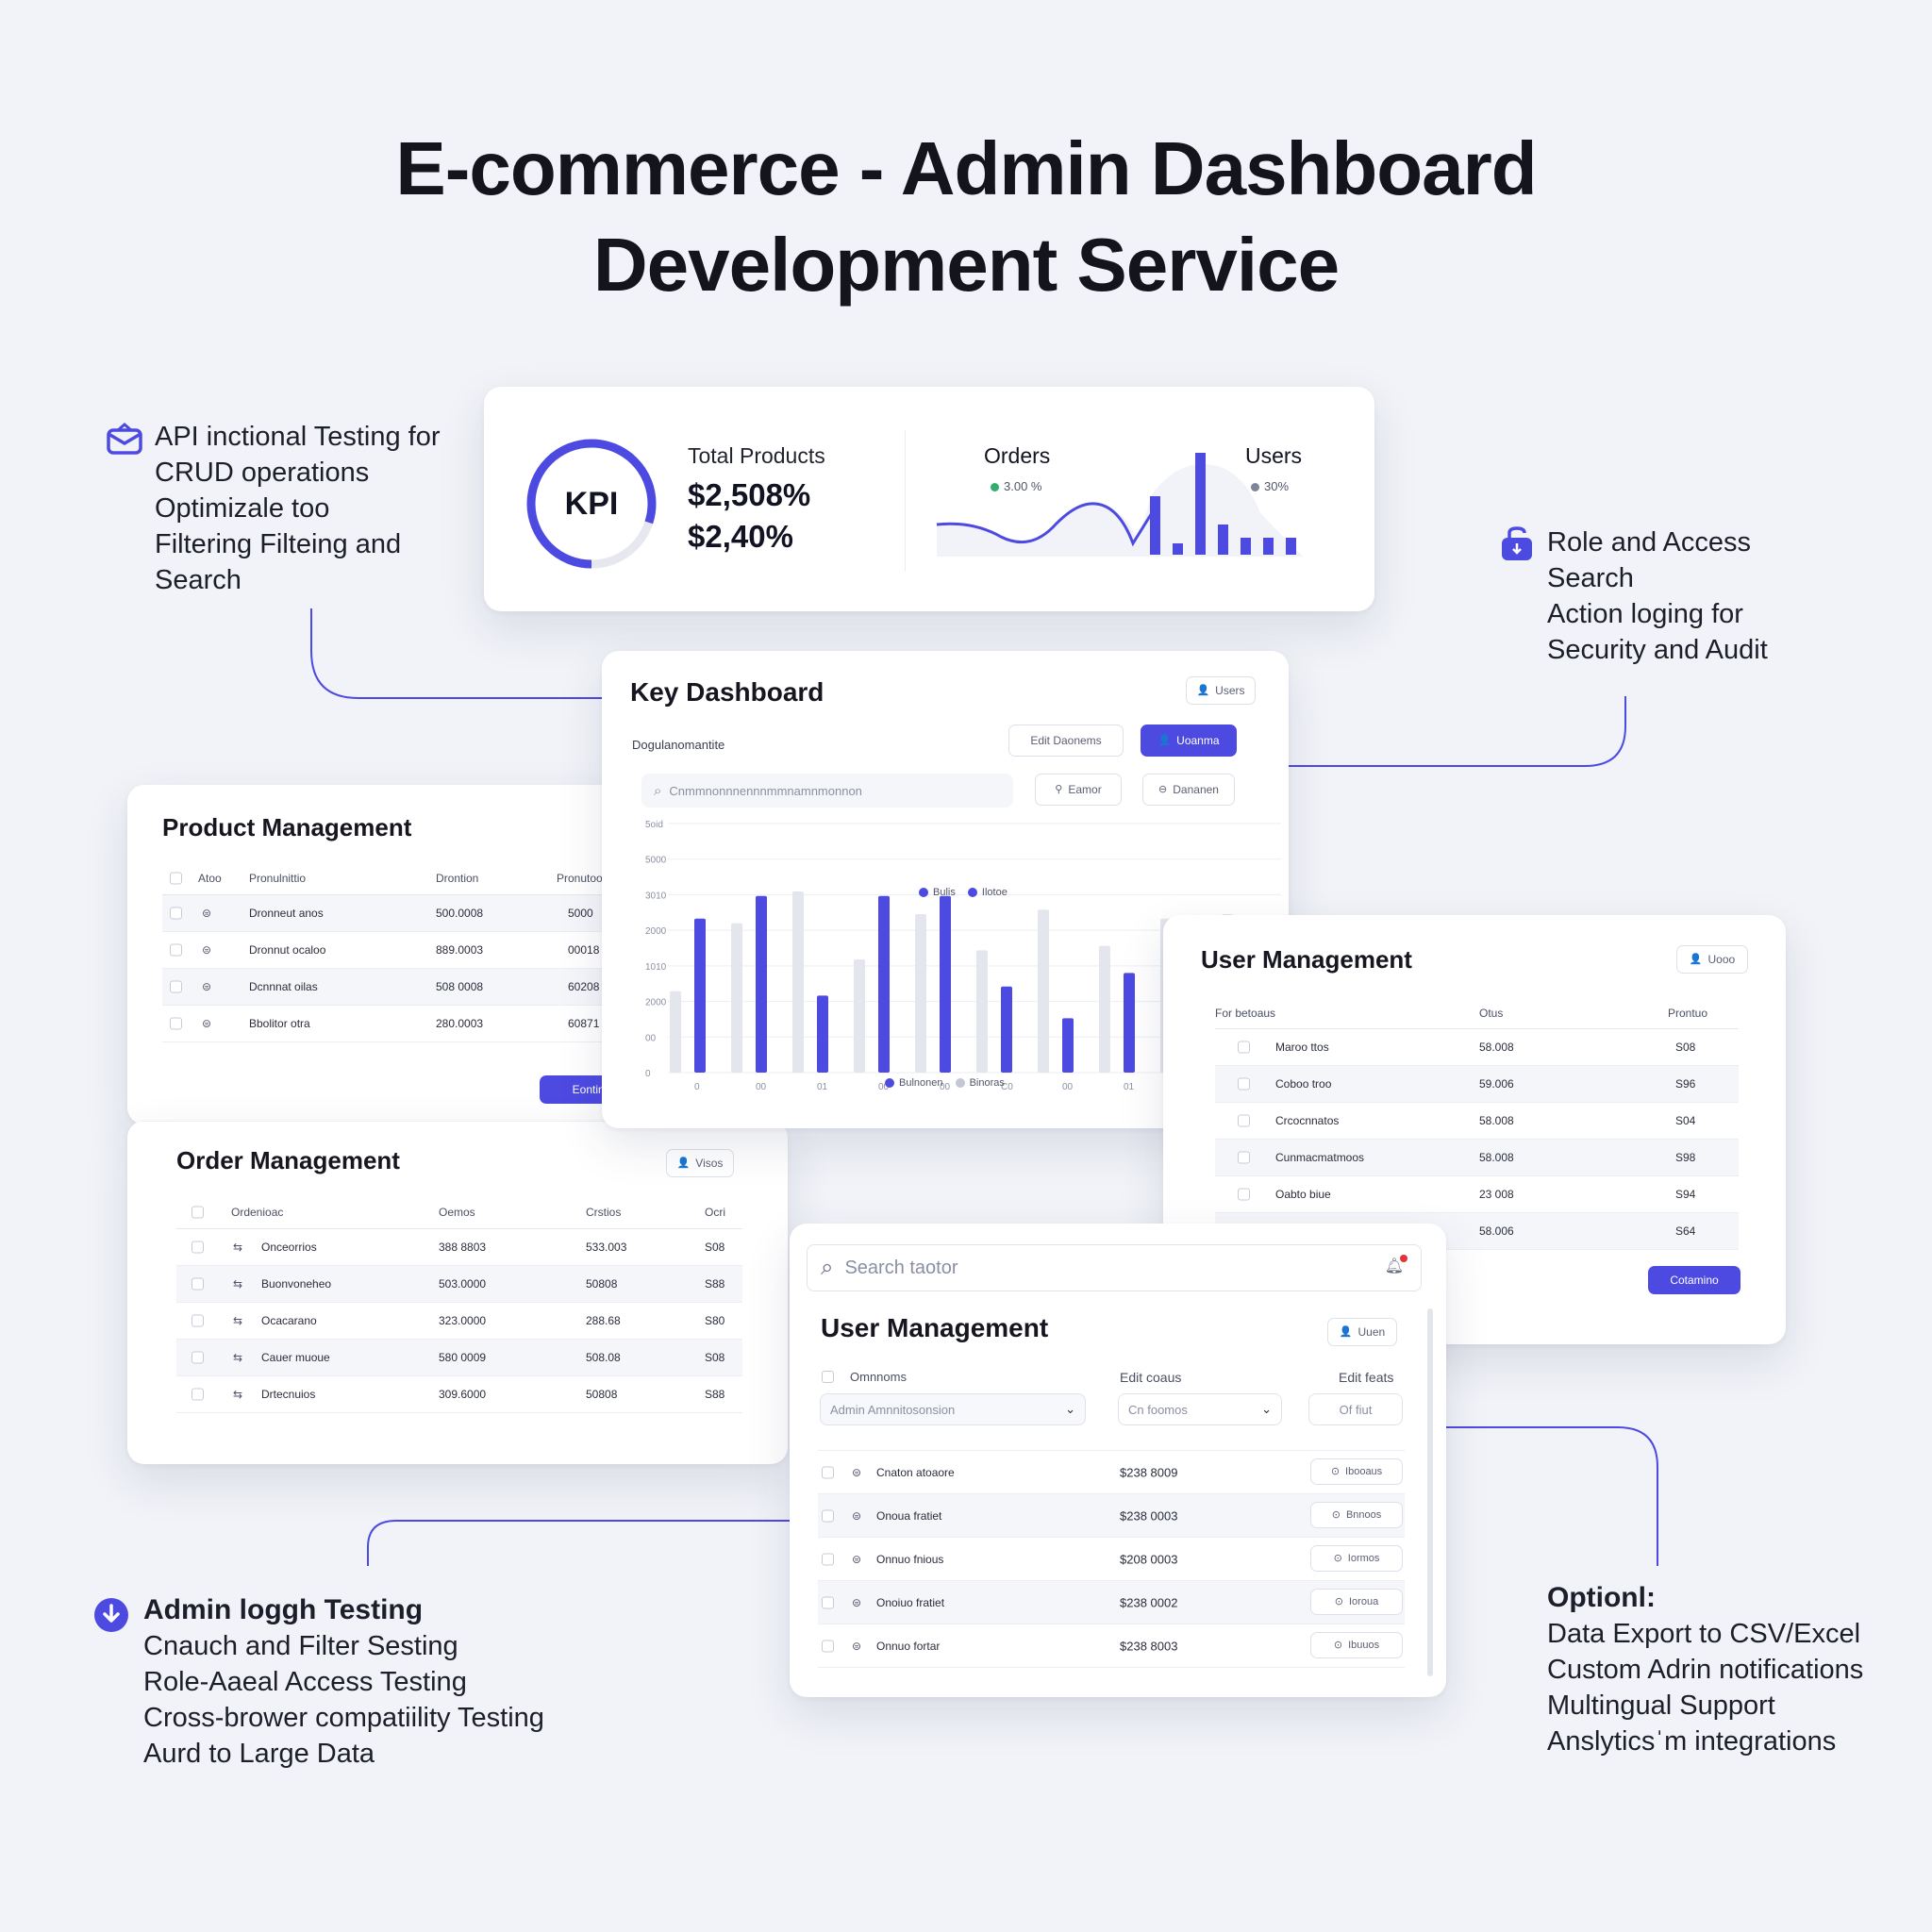 The image size is (1932, 1932). What do you see at coordinates (1356, 1602) in the screenshot?
I see `row-action-button: ⊙ Ioroua` at bounding box center [1356, 1602].